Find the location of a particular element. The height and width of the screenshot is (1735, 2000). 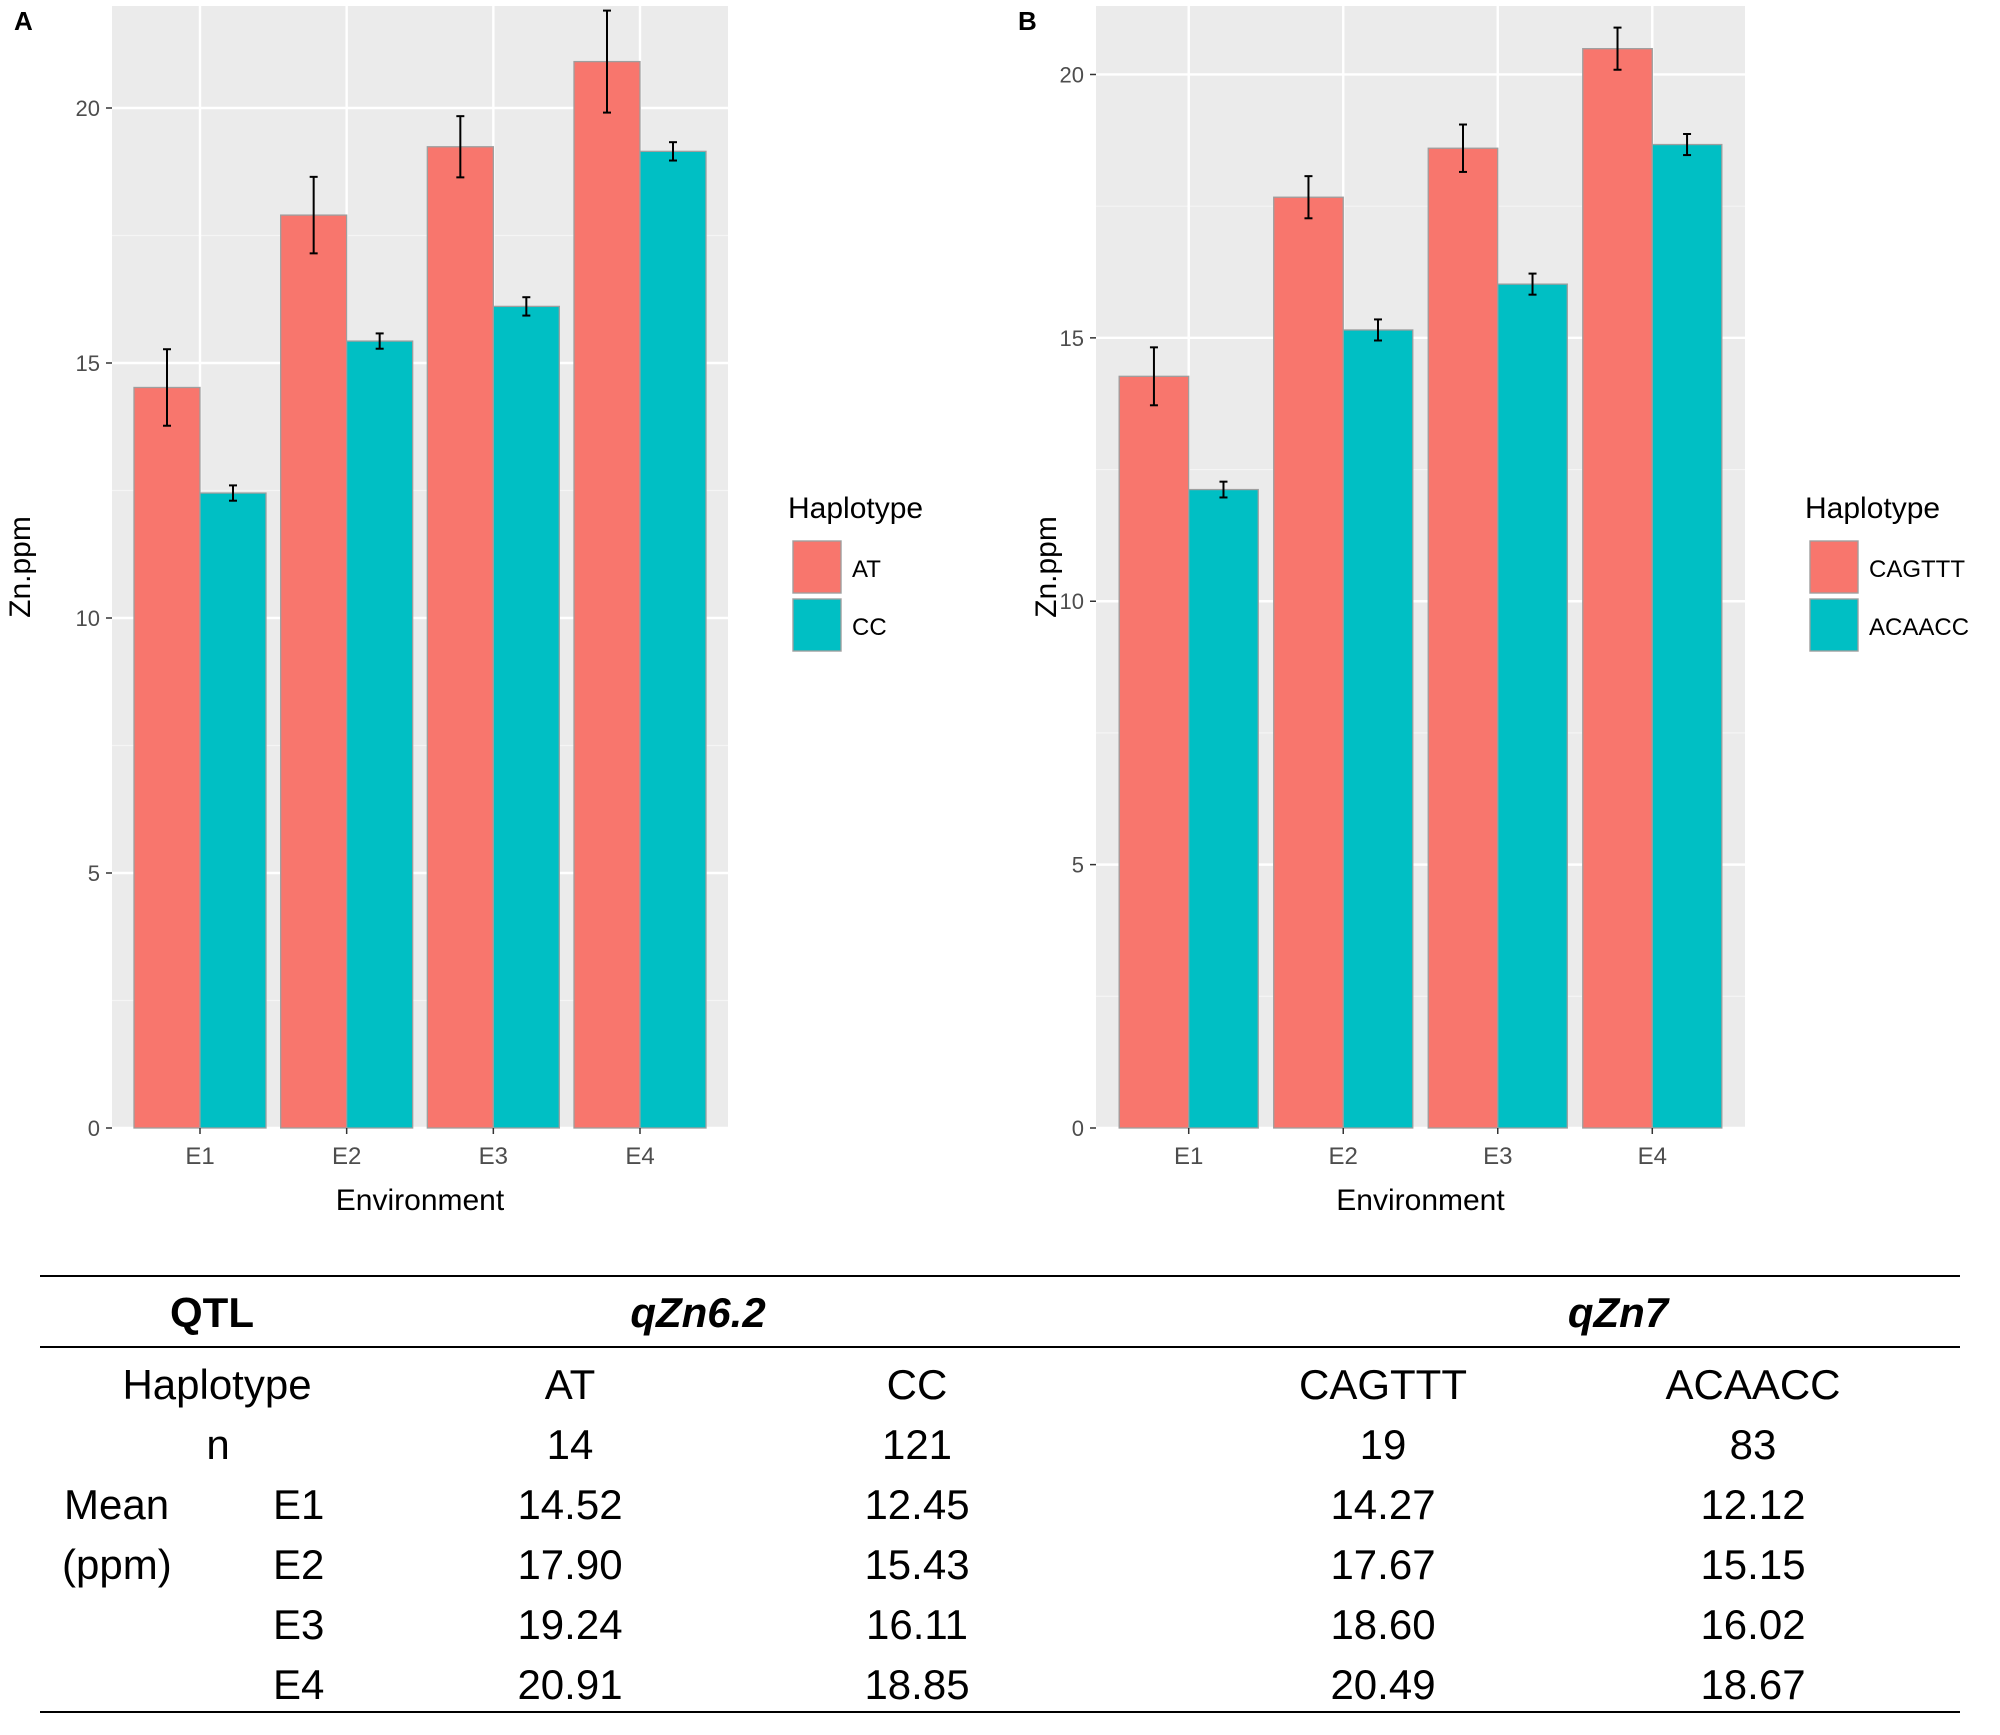

mean-e1-cagttt: 14.27 is located at coordinates (1383, 1504).